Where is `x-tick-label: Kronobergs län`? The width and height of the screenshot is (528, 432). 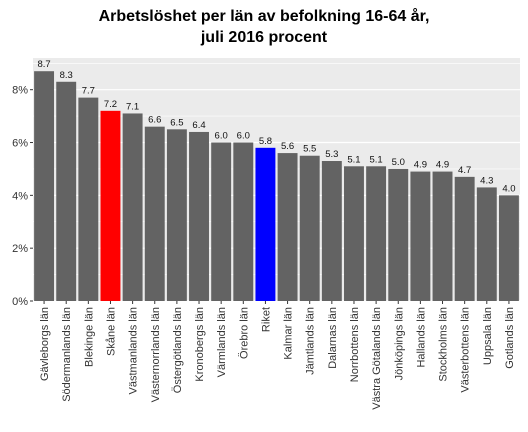 x-tick-label: Kronobergs län is located at coordinates (200, 344).